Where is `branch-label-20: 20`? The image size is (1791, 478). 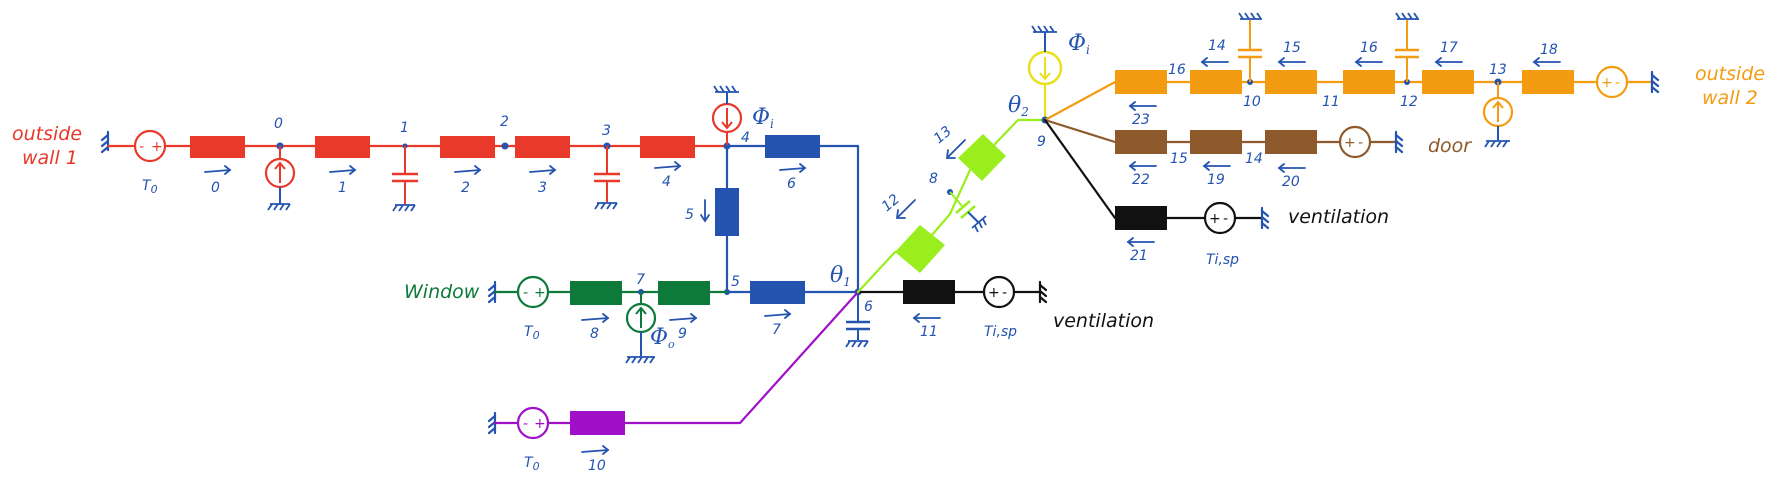
branch-label-20: 20 is located at coordinates (1291, 182).